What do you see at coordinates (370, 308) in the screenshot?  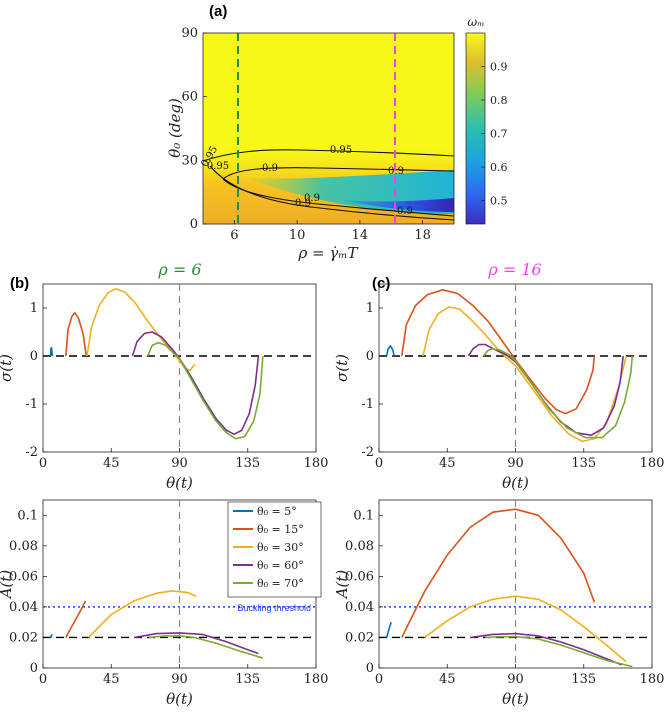 I see `ytick-label: 1` at bounding box center [370, 308].